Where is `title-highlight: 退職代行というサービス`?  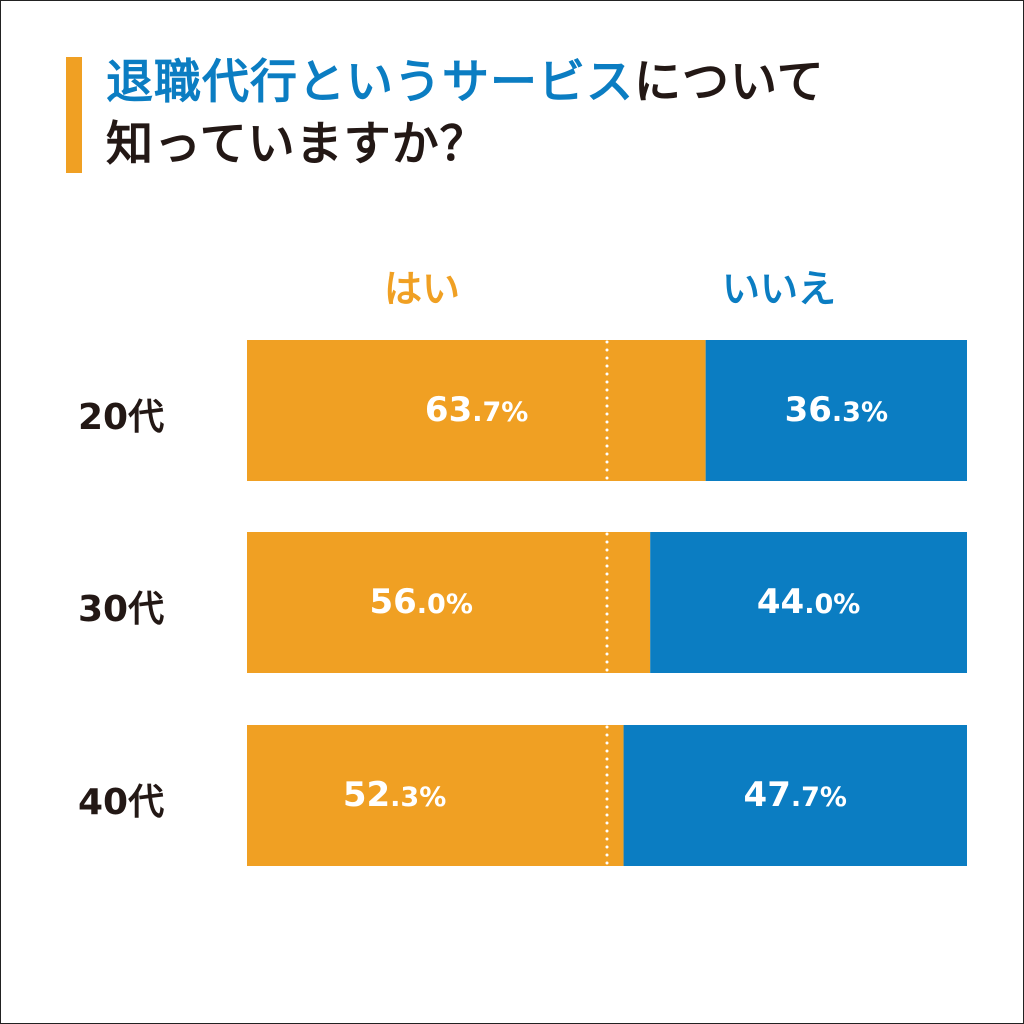
title-highlight: 退職代行というサービス is located at coordinates (370, 82).